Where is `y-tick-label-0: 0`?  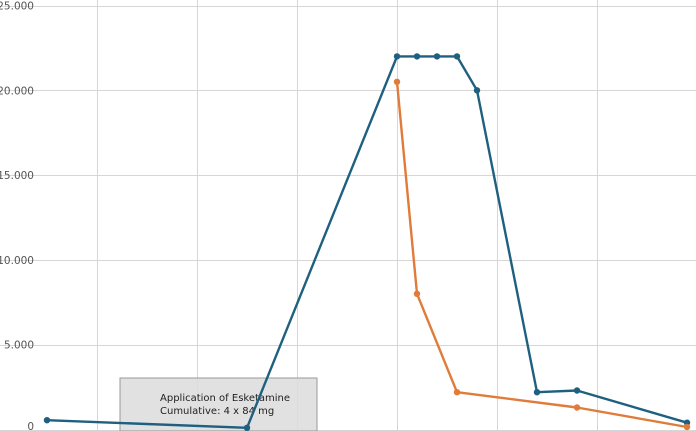 y-tick-label-0: 0 is located at coordinates (30, 426).